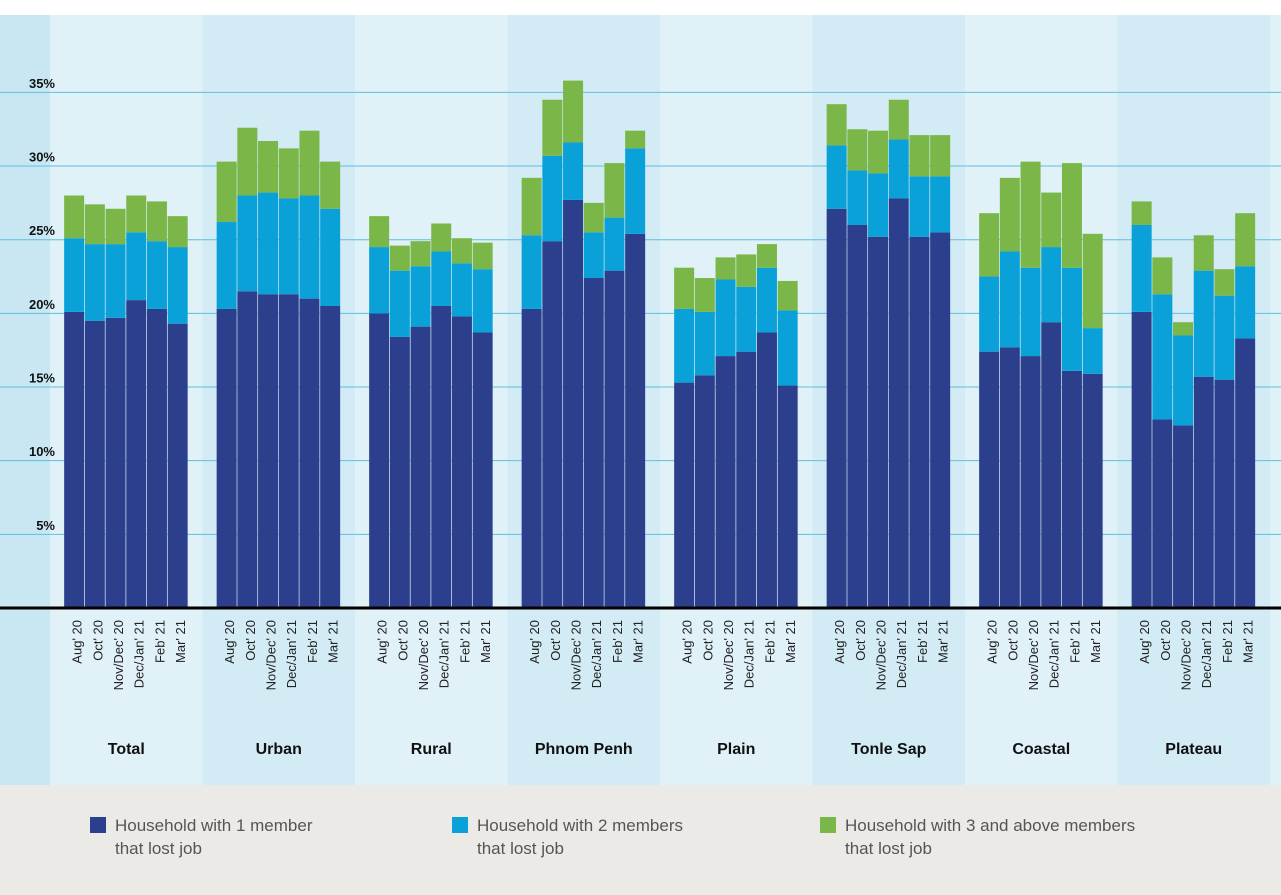 Image resolution: width=1281 pixels, height=895 pixels. What do you see at coordinates (1193, 749) in the screenshot?
I see `group-label: Plateau` at bounding box center [1193, 749].